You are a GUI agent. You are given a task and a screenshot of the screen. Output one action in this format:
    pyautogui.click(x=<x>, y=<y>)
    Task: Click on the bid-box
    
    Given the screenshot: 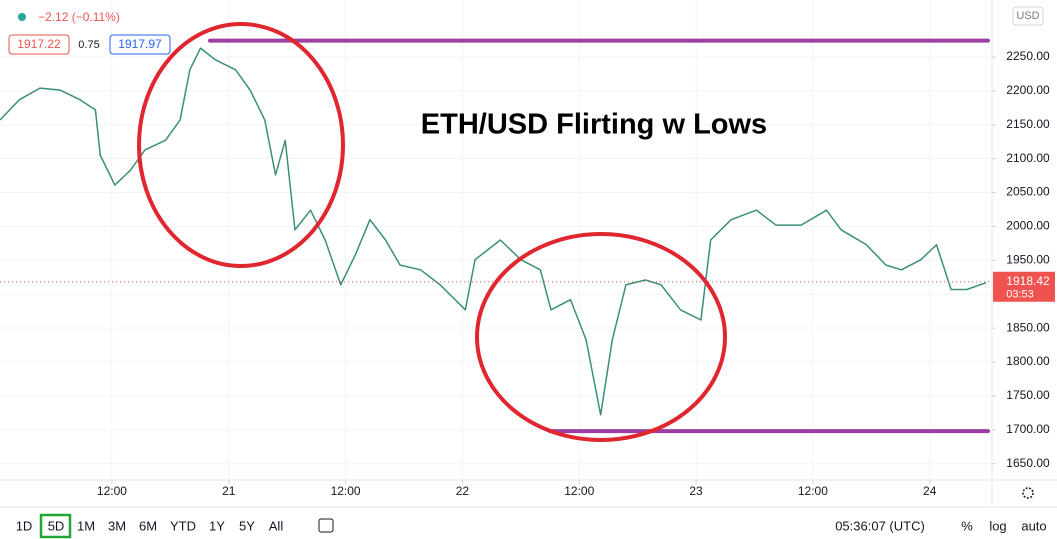 What is the action you would take?
    pyautogui.click(x=39, y=44)
    